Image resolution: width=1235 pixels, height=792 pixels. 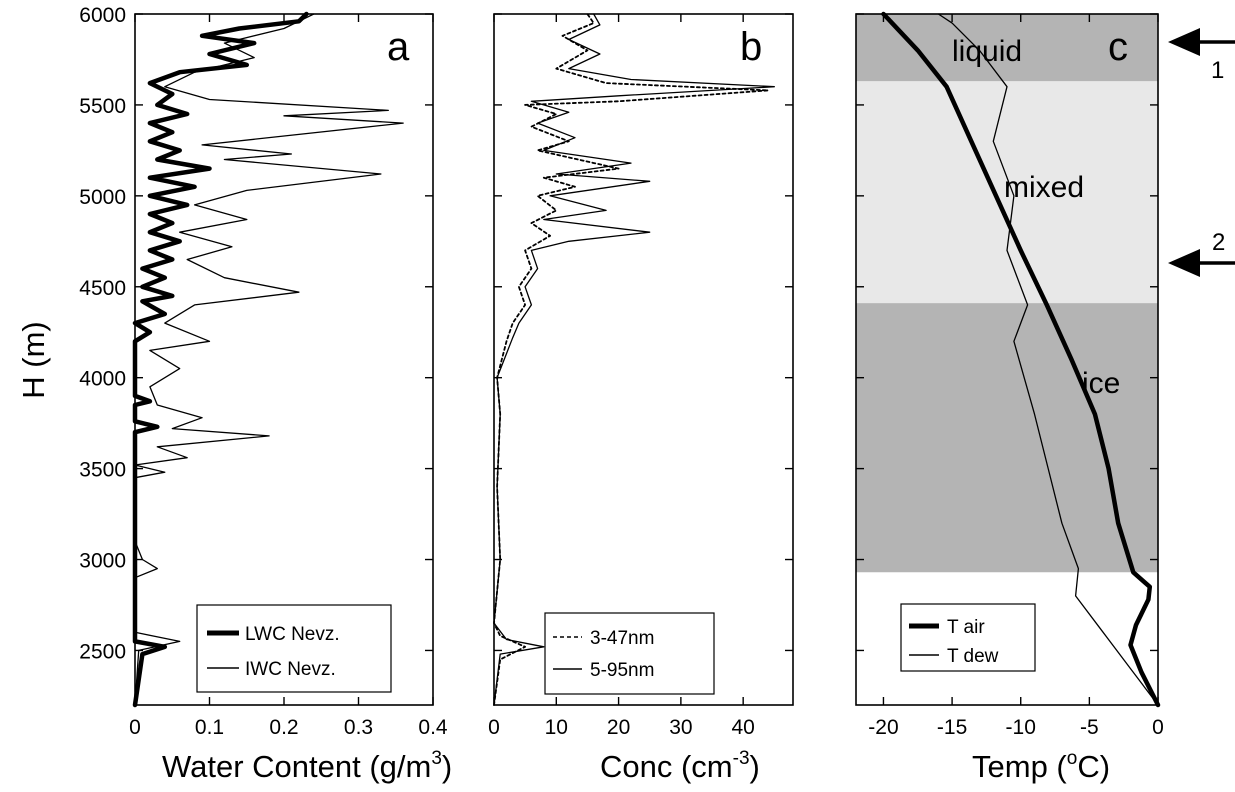 I want to click on x-axis-label-c: Temp (oC), so click(x=1041, y=766).